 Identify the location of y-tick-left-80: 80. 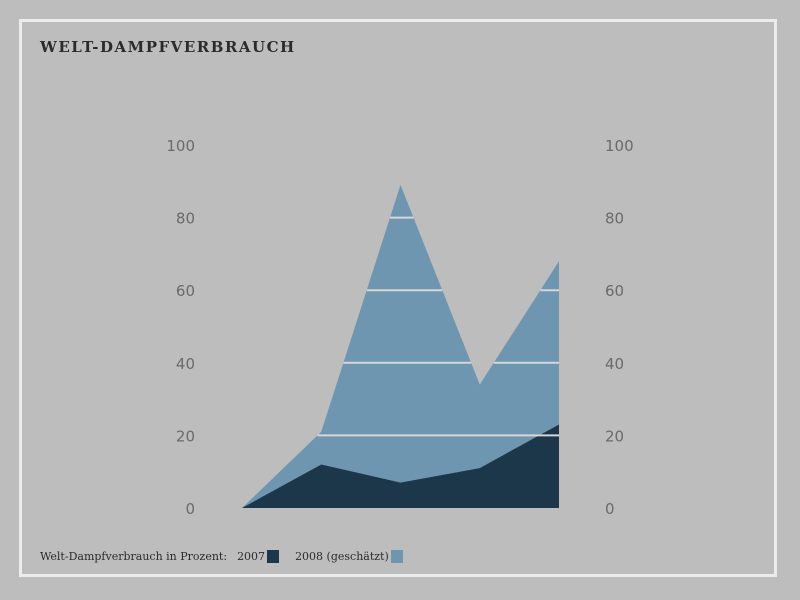
(185, 219).